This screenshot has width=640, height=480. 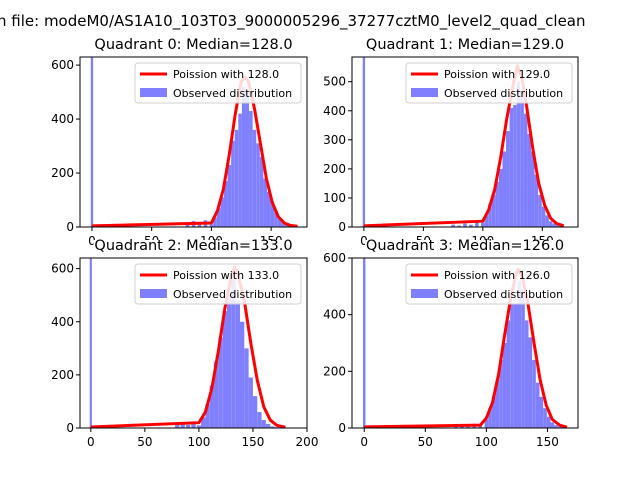 What do you see at coordinates (503, 93) in the screenshot?
I see `legend-label: Observed distribution` at bounding box center [503, 93].